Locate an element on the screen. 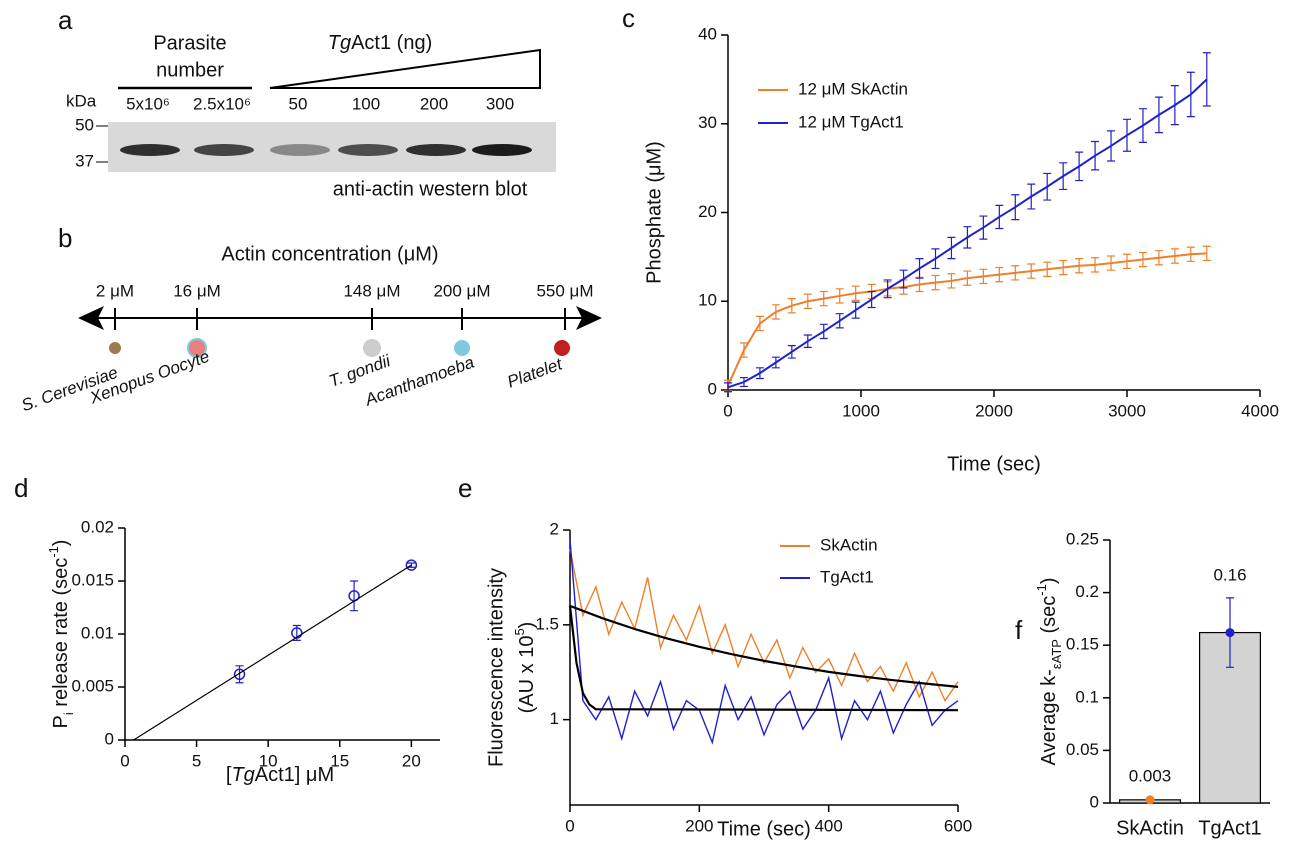 The width and height of the screenshot is (1298, 847). label-part: Average k- is located at coordinates (1049, 717).